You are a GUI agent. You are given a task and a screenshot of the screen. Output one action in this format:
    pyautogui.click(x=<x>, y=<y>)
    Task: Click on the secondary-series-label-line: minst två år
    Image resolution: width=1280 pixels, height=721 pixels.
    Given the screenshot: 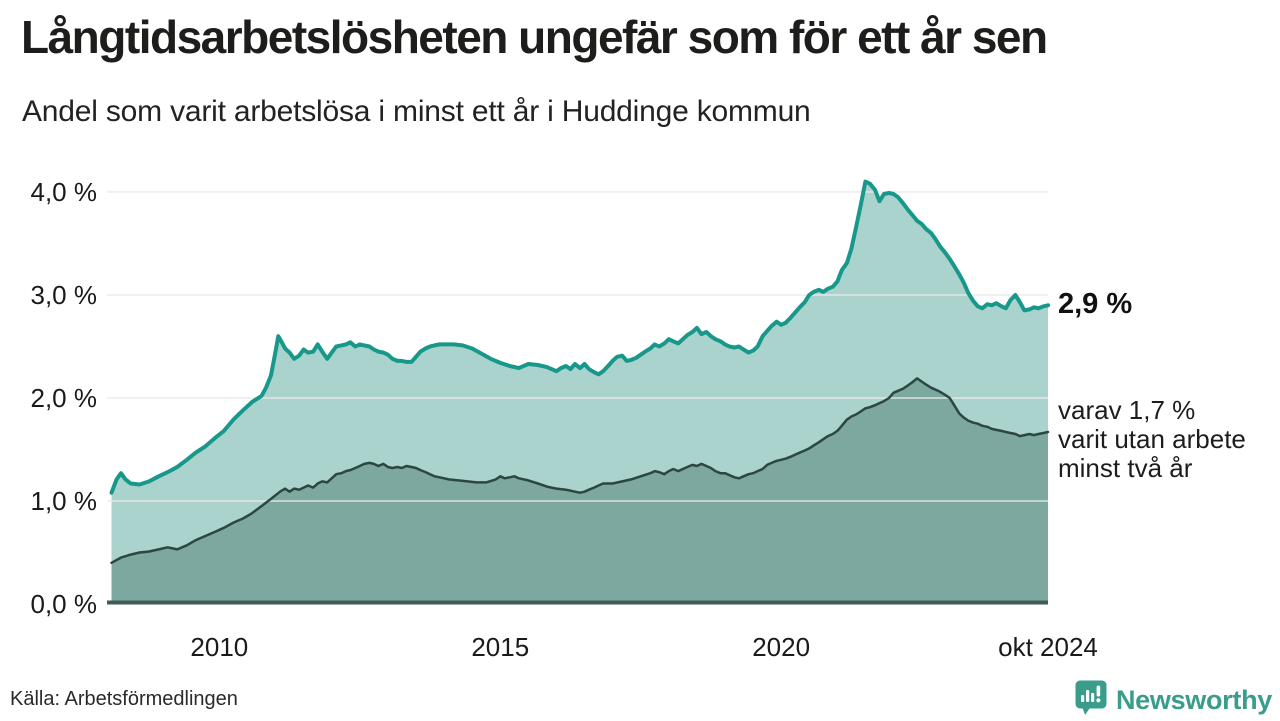 What is the action you would take?
    pyautogui.click(x=1125, y=468)
    